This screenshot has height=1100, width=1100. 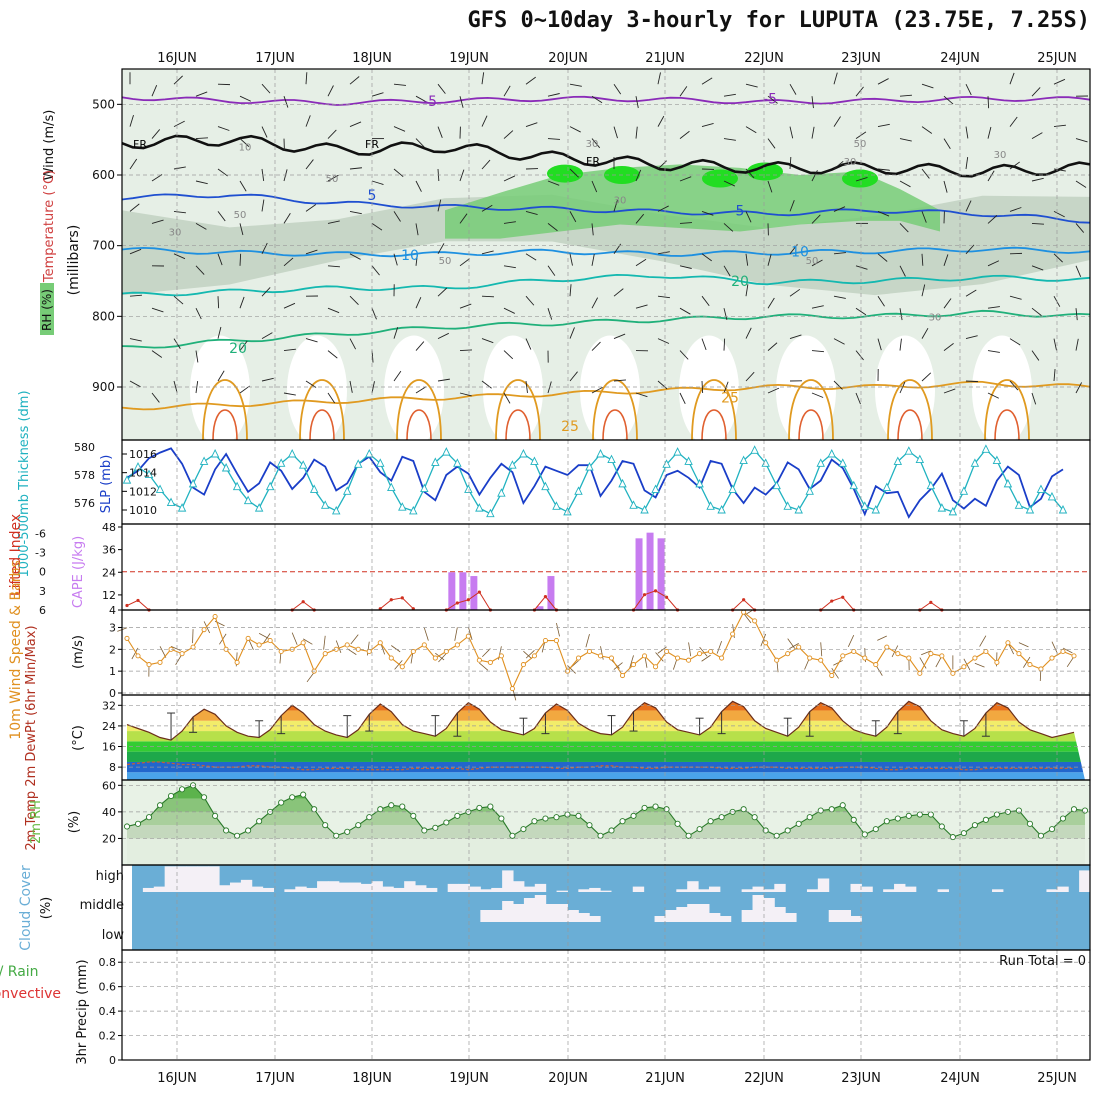 What do you see at coordinates (606, 715) in the screenshot?
I see `temperature-band` at bounding box center [606, 715].